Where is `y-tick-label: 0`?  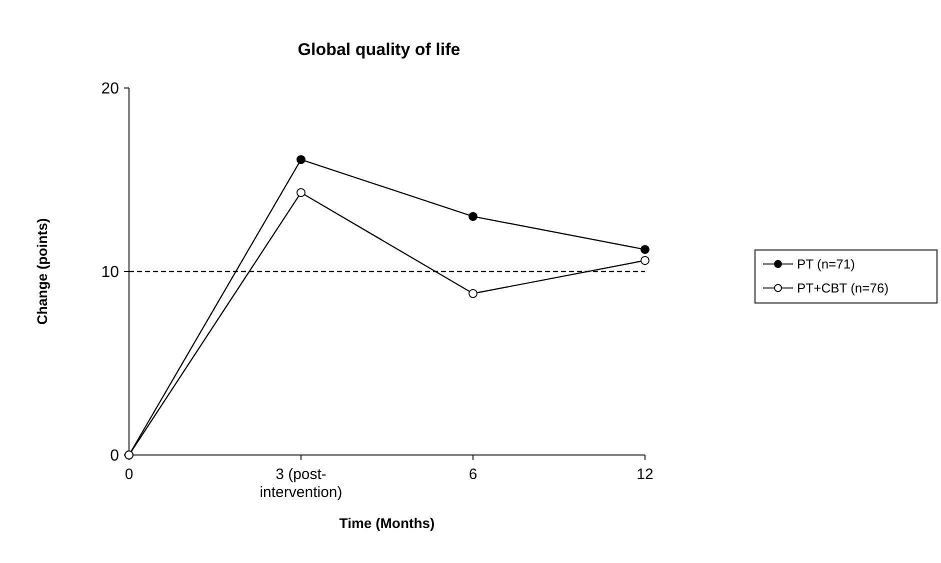
y-tick-label: 0 is located at coordinates (115, 456).